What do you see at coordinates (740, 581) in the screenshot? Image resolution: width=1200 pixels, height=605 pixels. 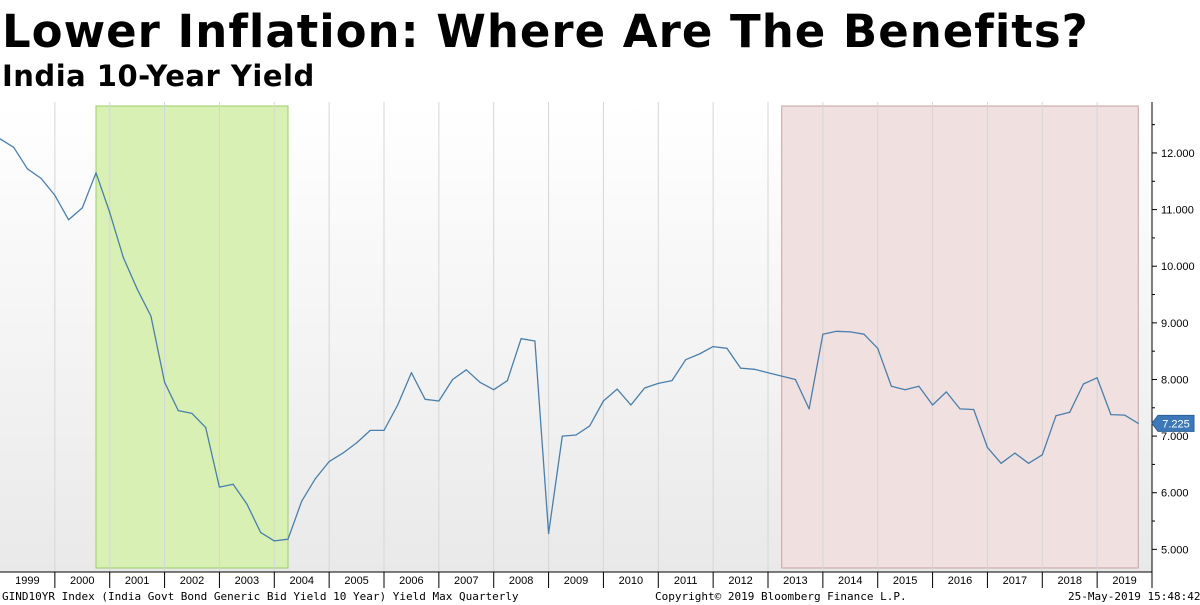 I see `x-tick-label: 2012` at bounding box center [740, 581].